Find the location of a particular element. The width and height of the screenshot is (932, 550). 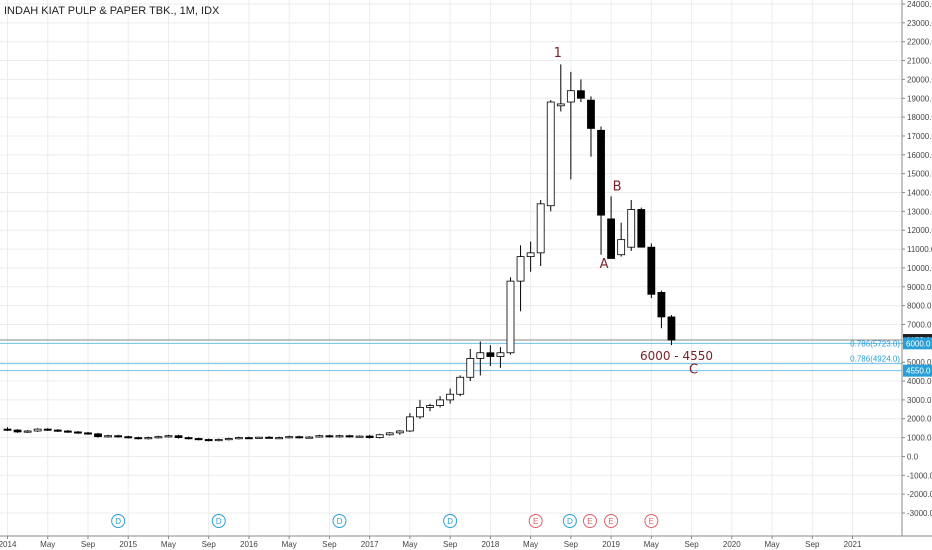

x-tick-label: Sep is located at coordinates (329, 544).